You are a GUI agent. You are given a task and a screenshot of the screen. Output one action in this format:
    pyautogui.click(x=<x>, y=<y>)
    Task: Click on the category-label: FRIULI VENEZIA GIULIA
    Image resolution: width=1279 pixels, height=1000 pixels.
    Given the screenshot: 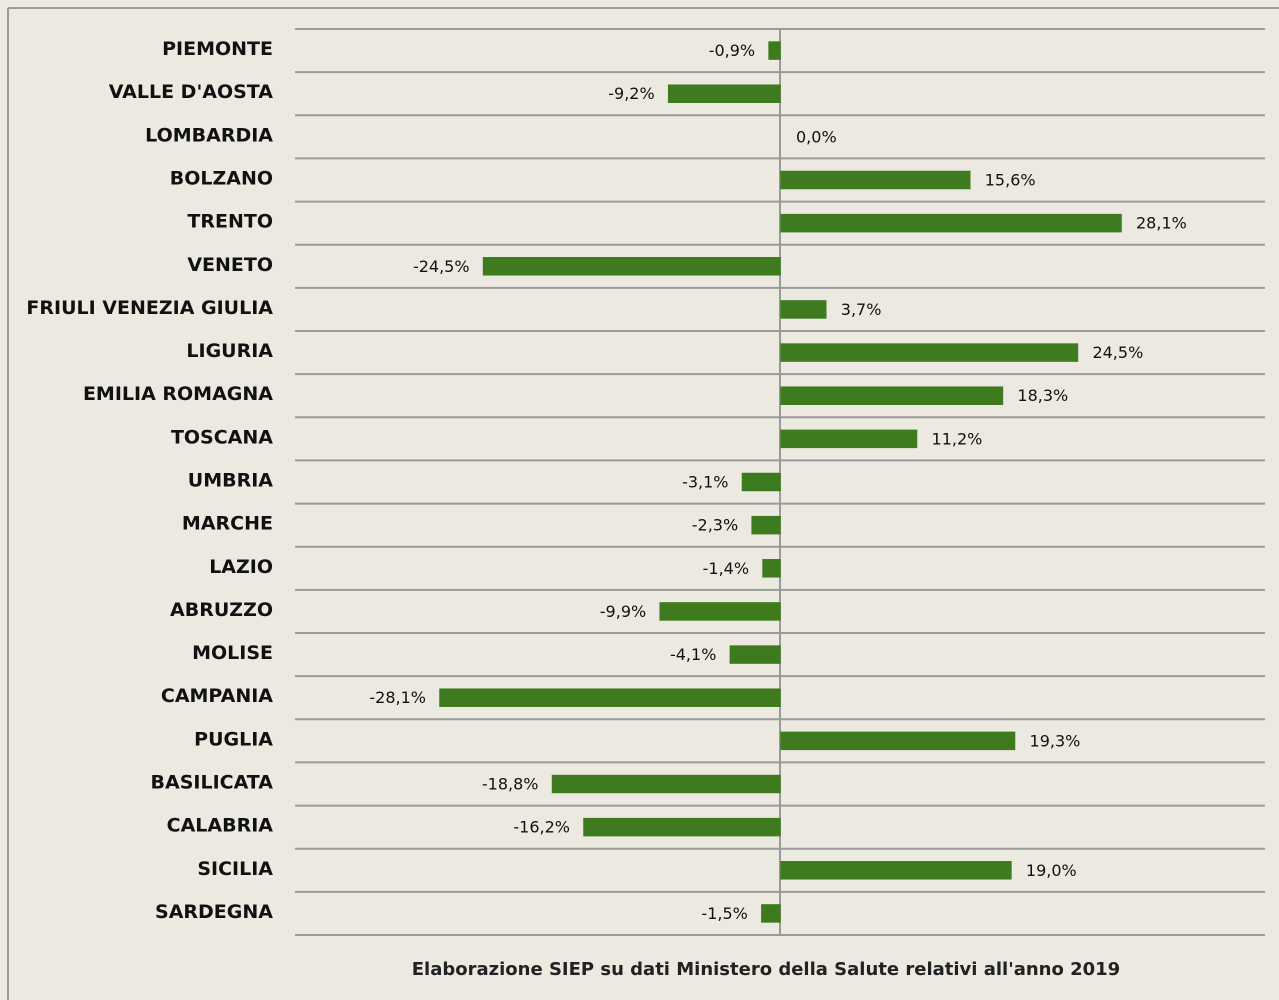 What is the action you would take?
    pyautogui.click(x=149, y=308)
    